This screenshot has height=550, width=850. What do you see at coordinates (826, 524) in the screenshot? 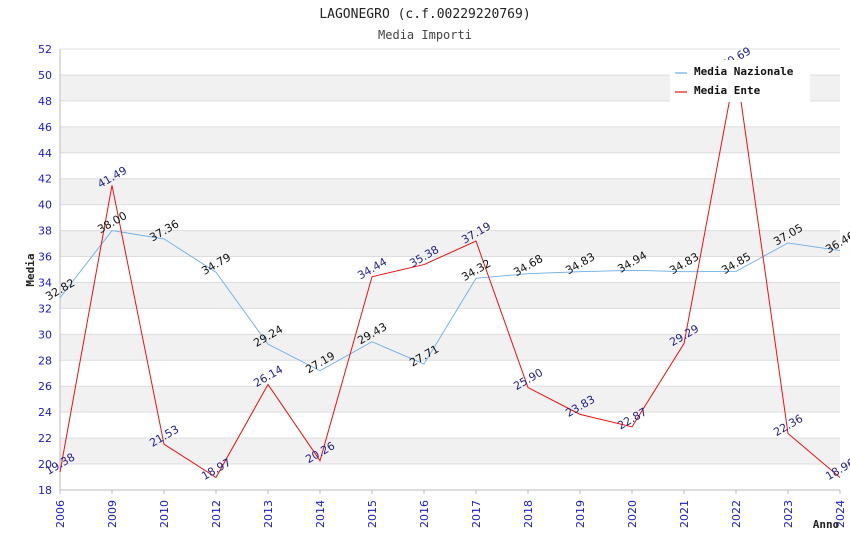
I see `x-axis-label: Anno` at bounding box center [826, 524].